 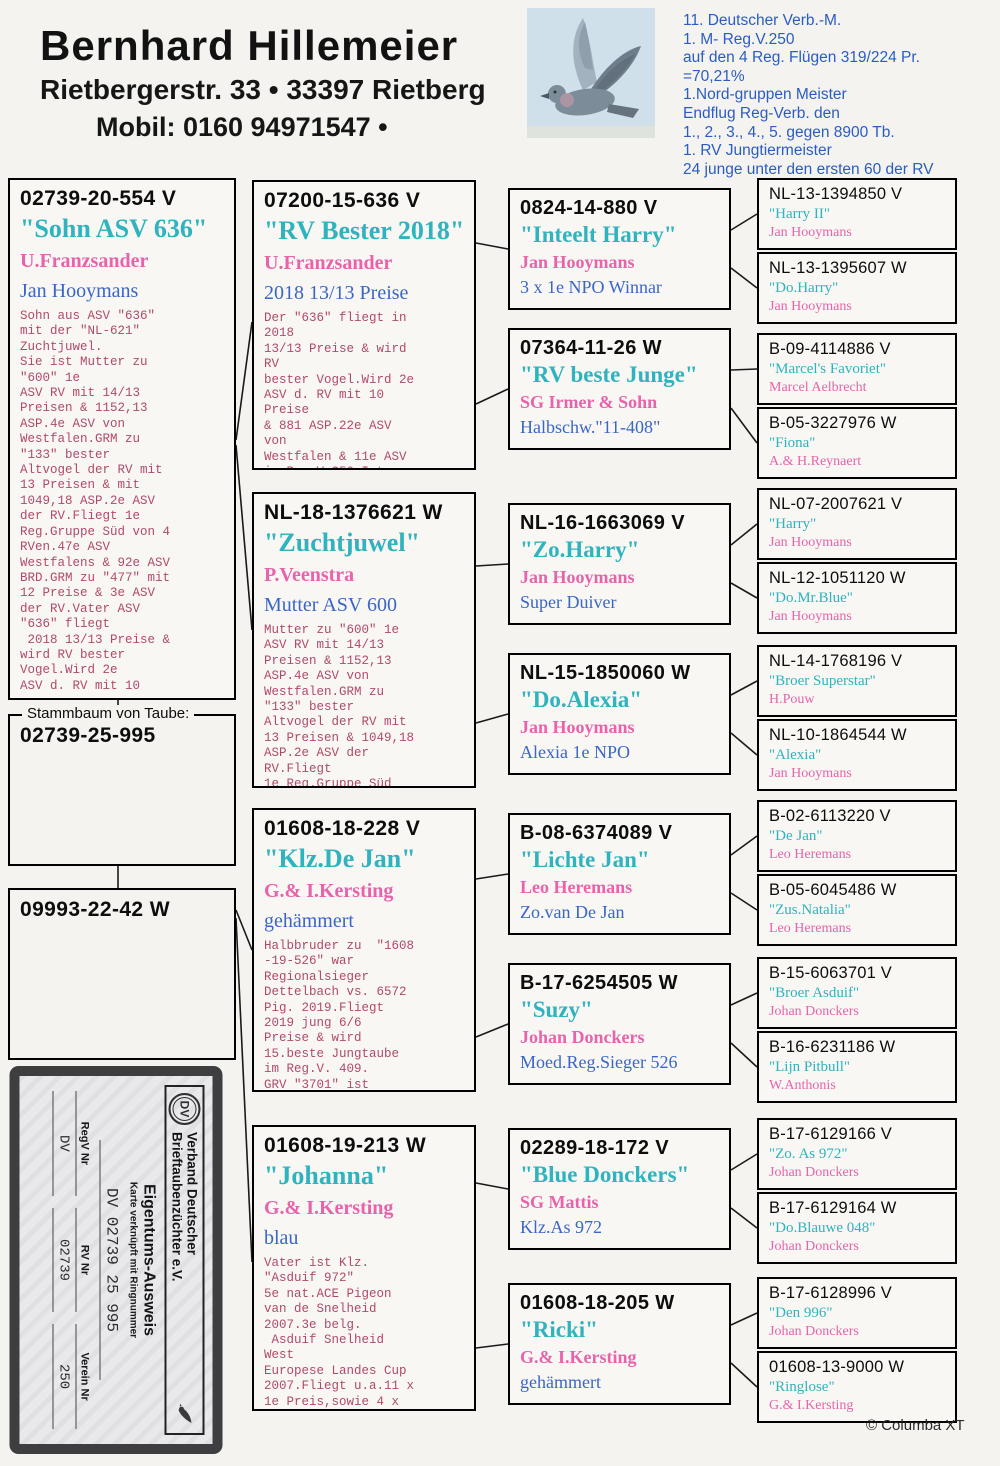 I want to click on bird-name: "Fiona", so click(x=792, y=443).